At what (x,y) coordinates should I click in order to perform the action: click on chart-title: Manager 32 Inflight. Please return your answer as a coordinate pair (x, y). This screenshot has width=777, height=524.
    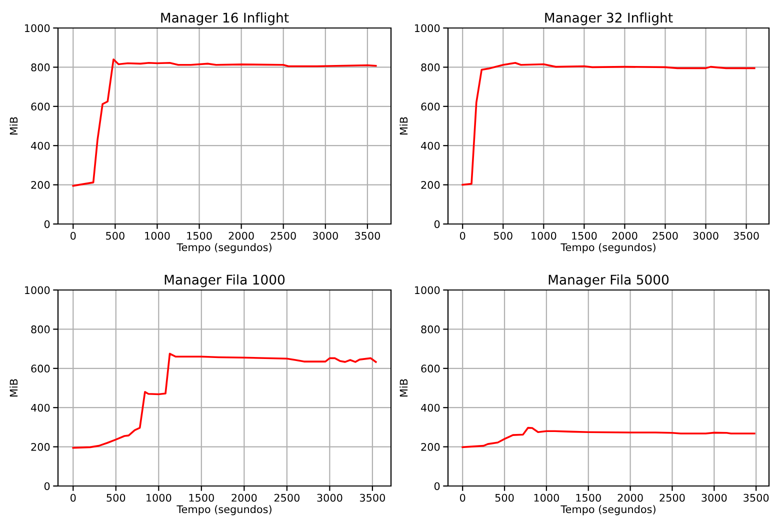
    Looking at the image, I should click on (609, 19).